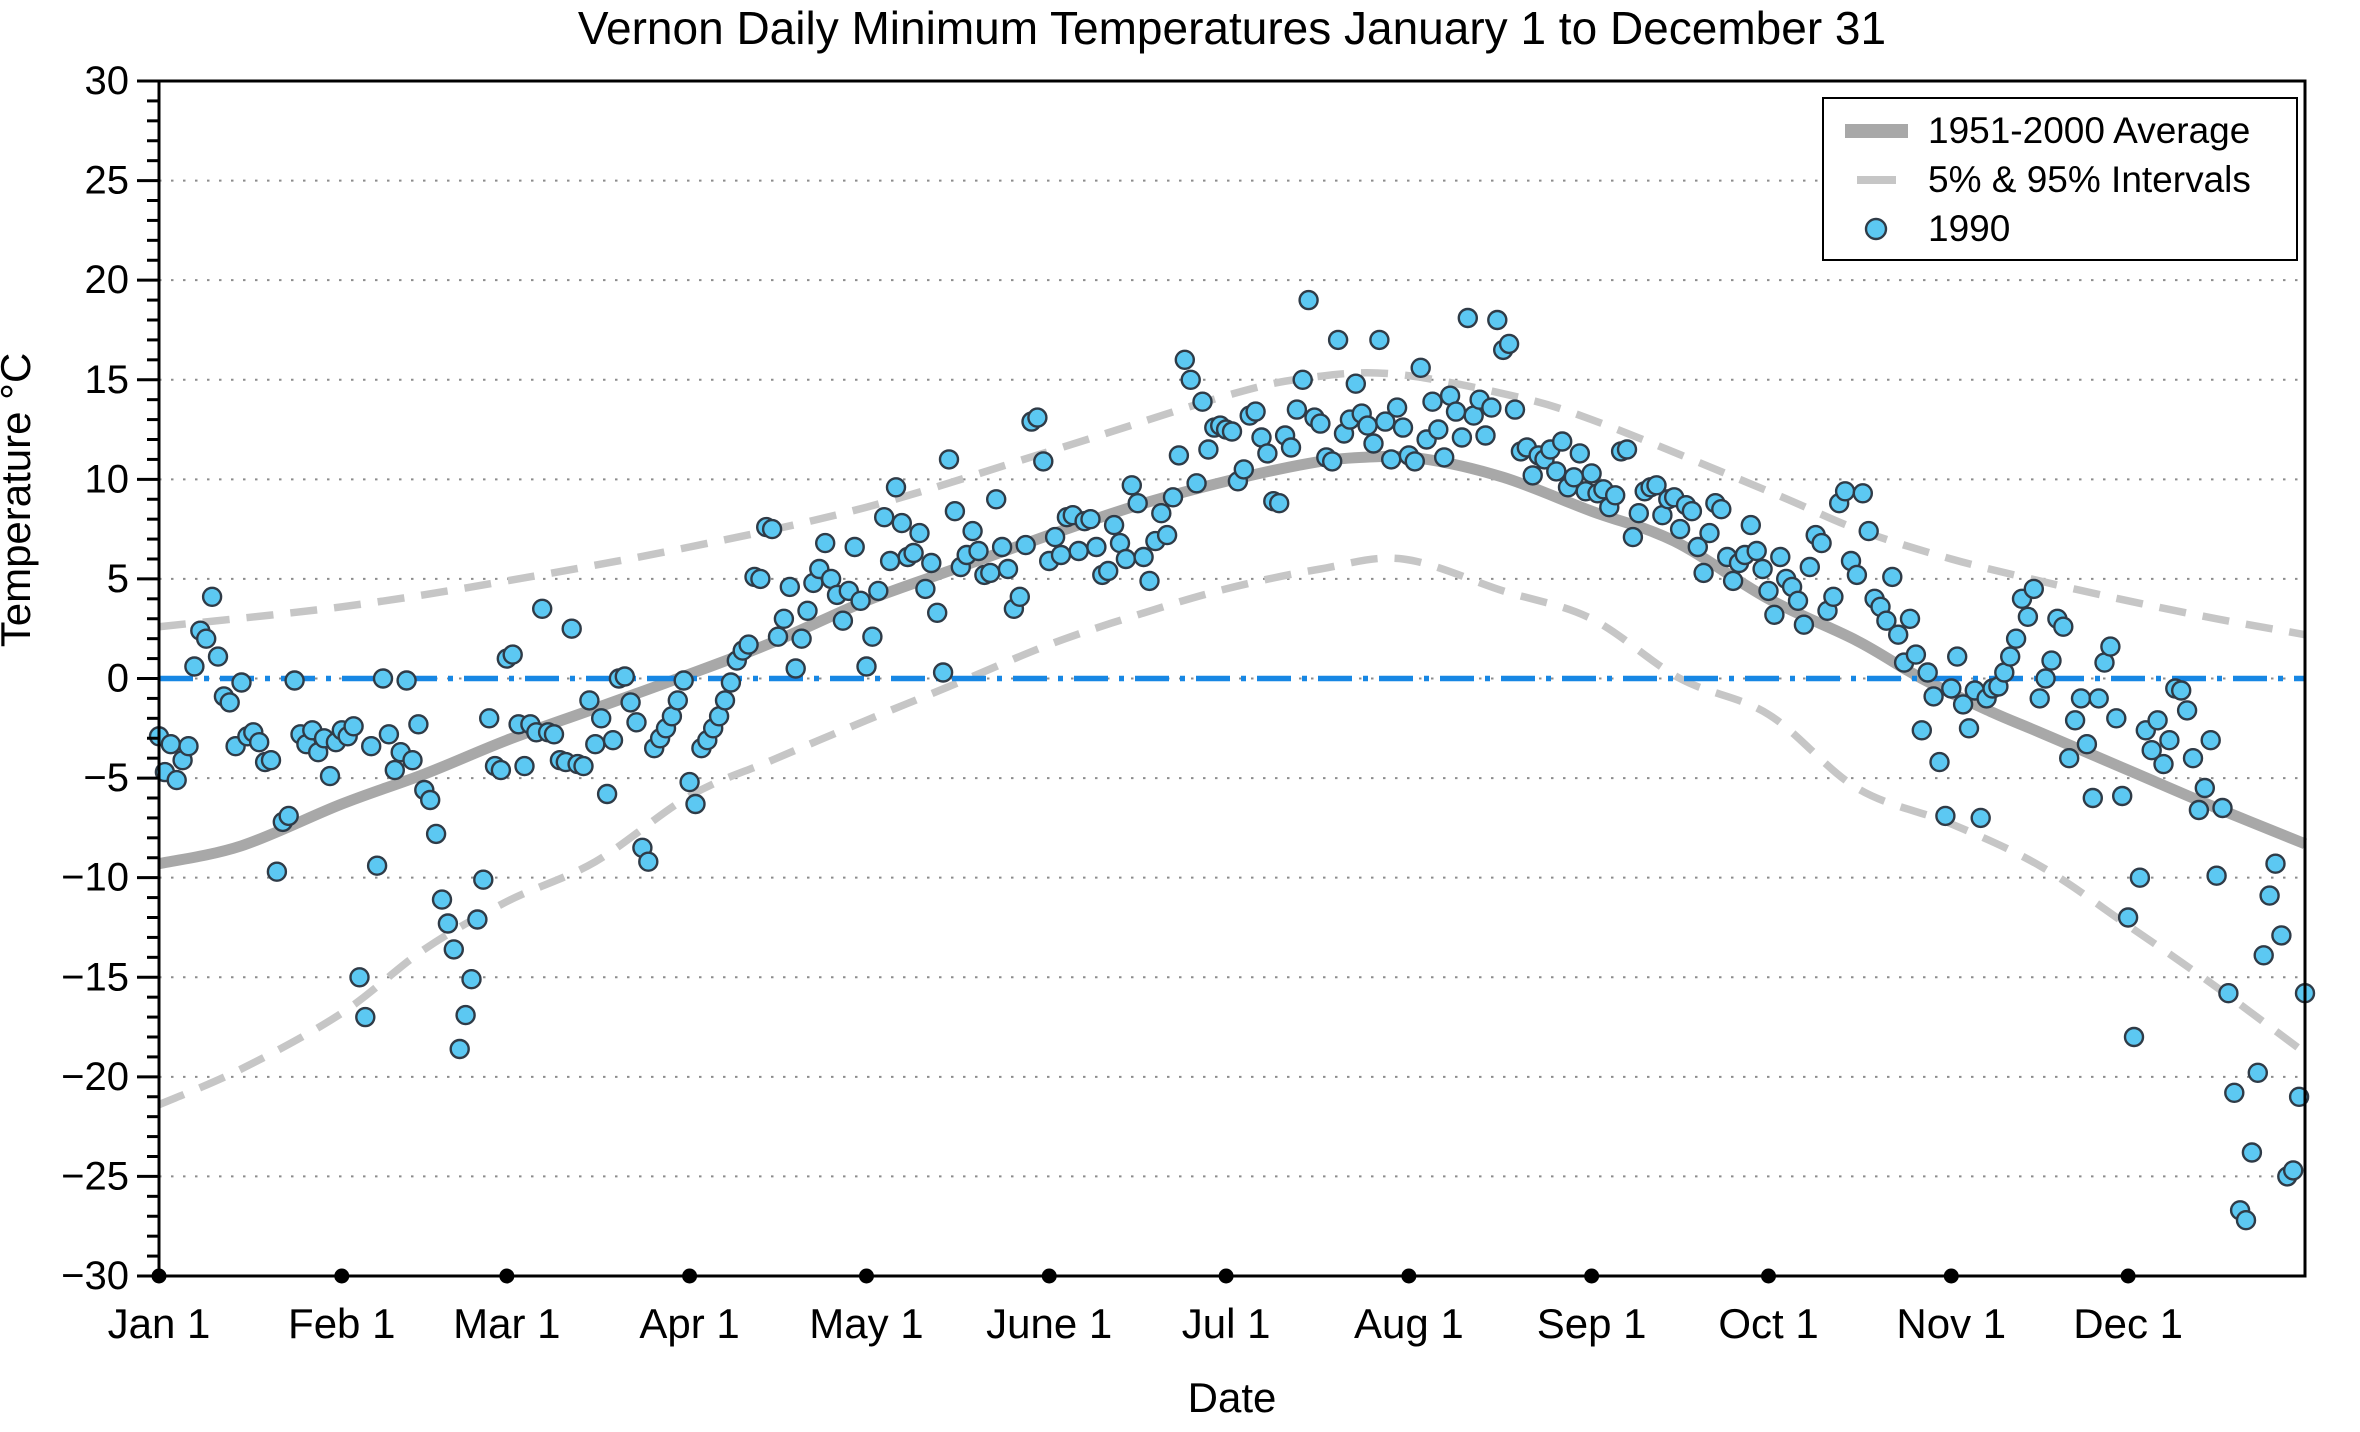  I want to click on x-tick-label: Dec 1, so click(2128, 1323).